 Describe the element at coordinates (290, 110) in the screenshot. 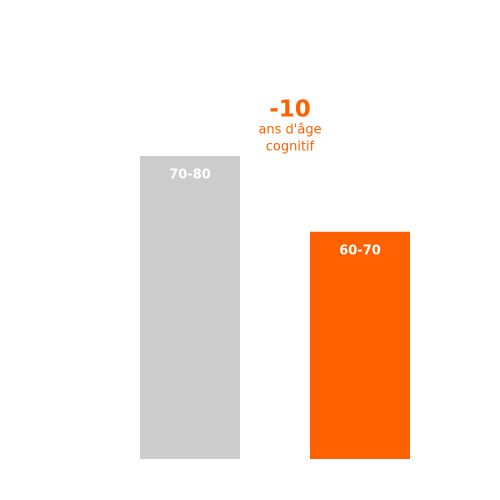

I see `annotation-value: -10` at that location.